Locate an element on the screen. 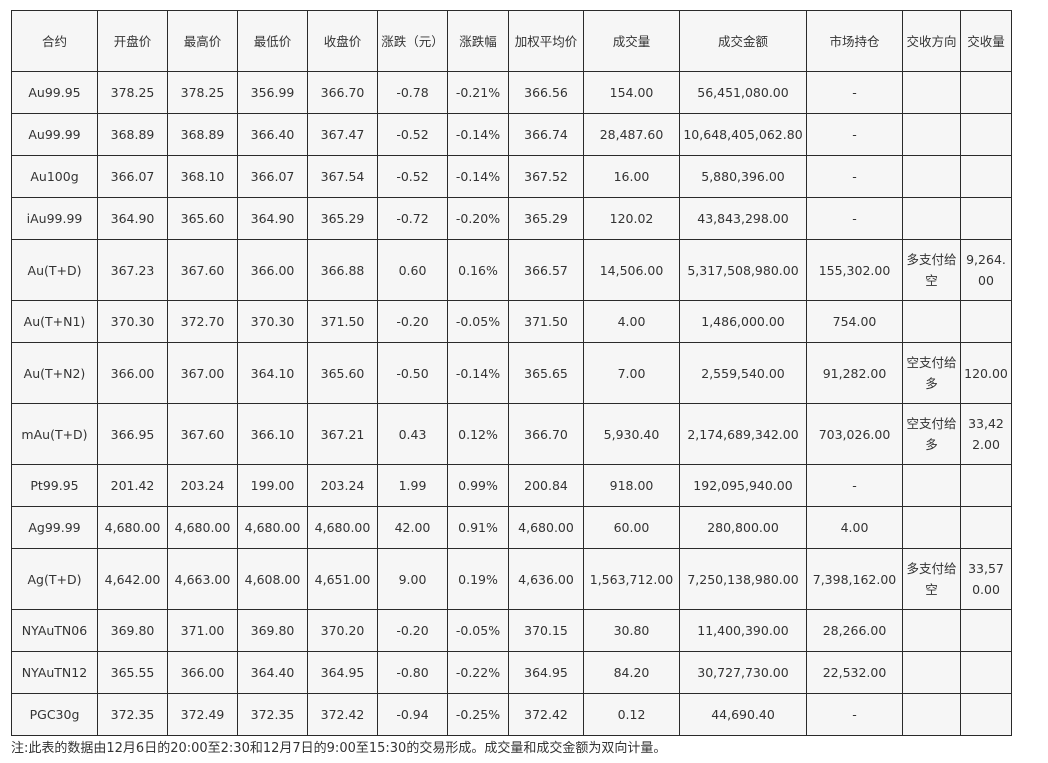  cell-weighted-avg: 4,636.00 is located at coordinates (546, 579).